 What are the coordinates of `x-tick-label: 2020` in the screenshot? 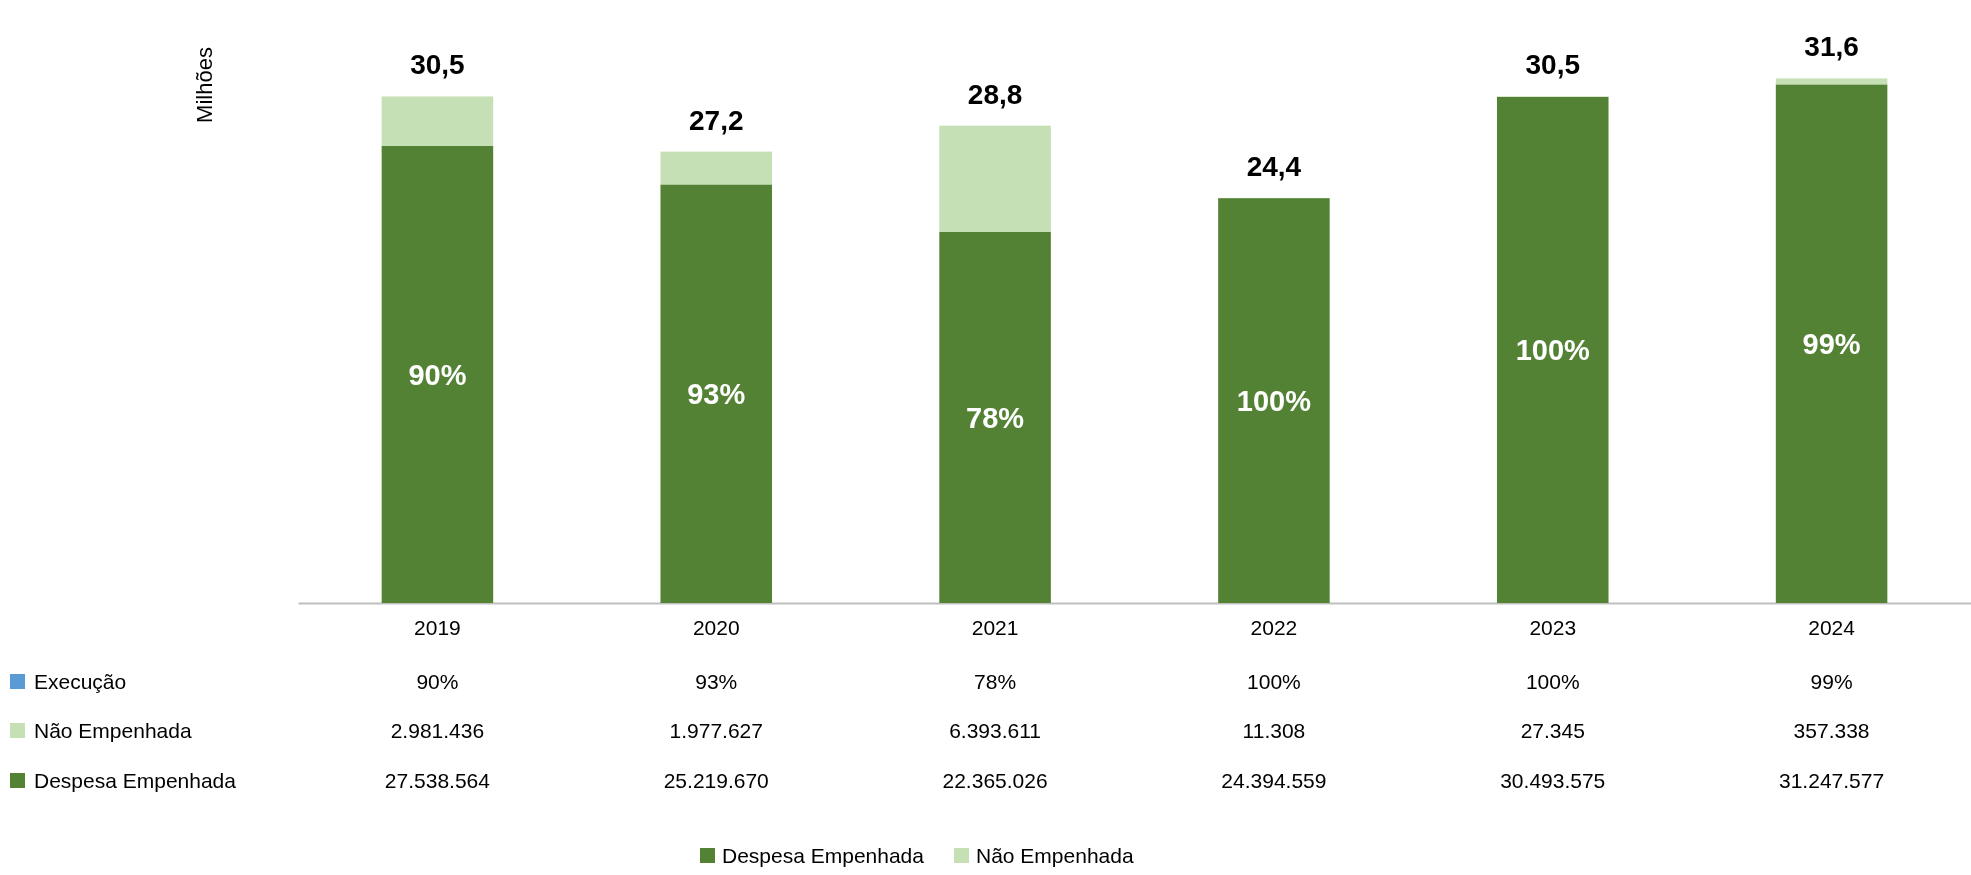 It's located at (716, 628).